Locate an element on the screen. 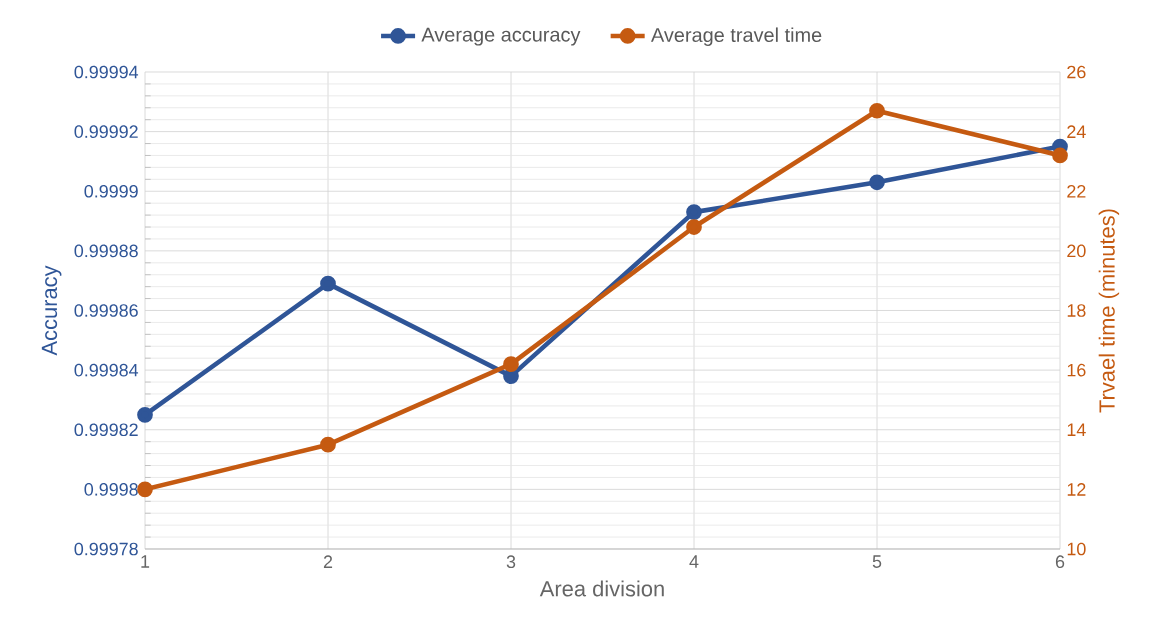  legend-label: Average travel time is located at coordinates (736, 36).